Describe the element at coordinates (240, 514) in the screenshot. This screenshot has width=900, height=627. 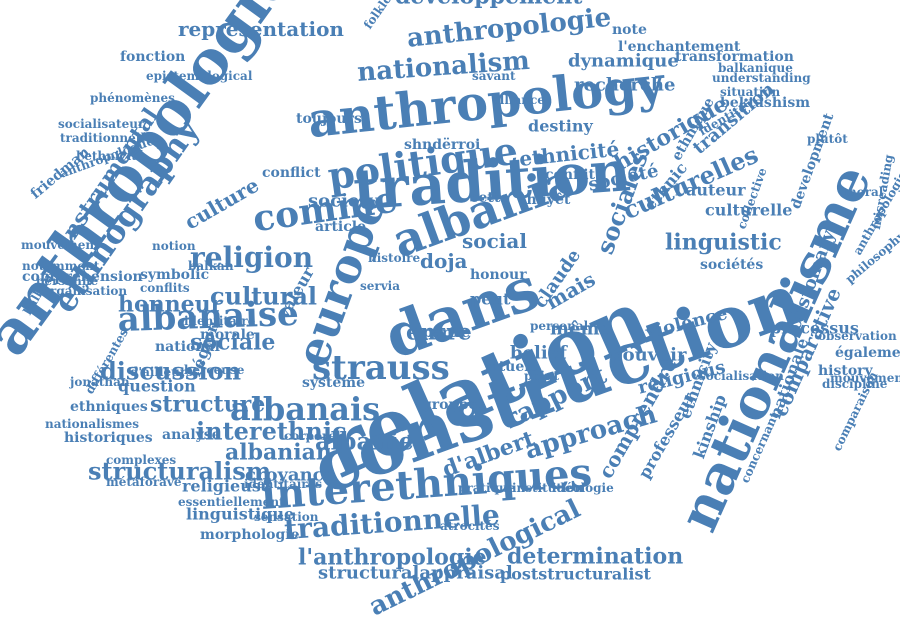
I see `word-linguistique: linguistique` at that location.